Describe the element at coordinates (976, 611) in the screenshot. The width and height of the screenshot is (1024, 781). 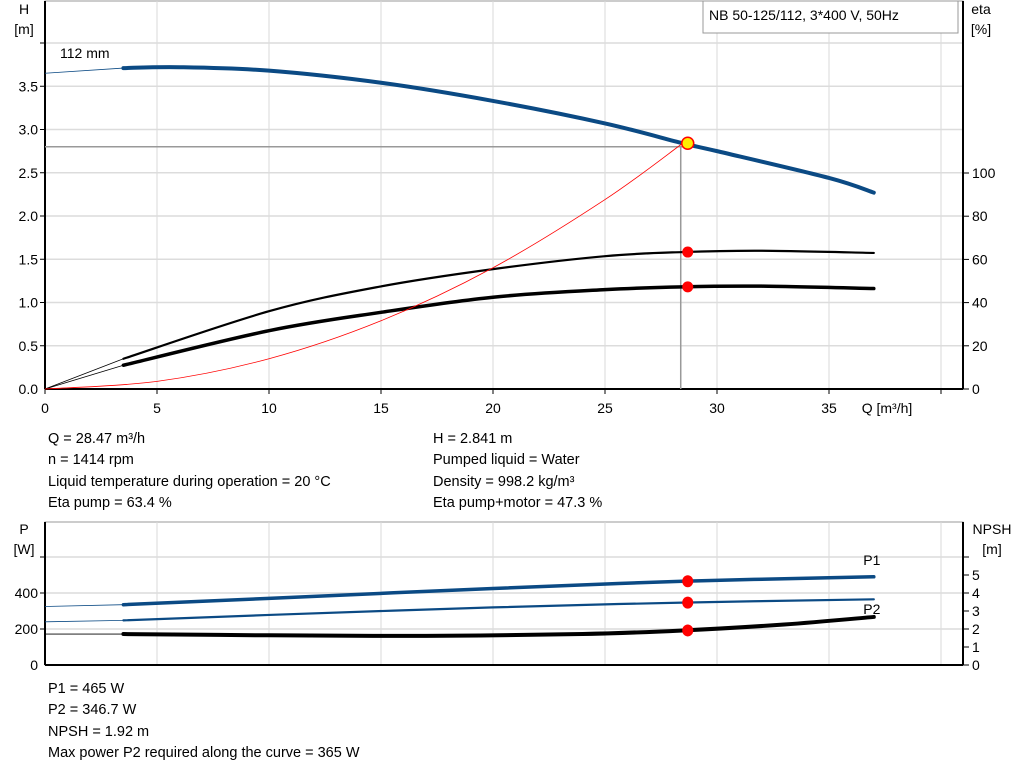
I see `npsh-tick-label: 3` at that location.